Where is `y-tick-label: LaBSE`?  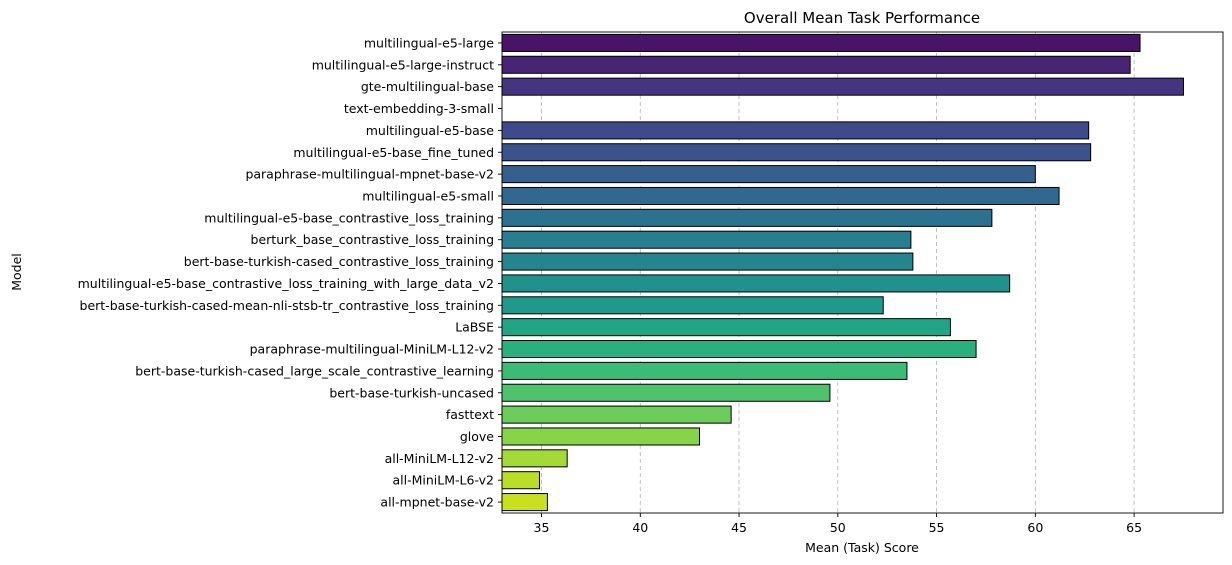 y-tick-label: LaBSE is located at coordinates (474, 327).